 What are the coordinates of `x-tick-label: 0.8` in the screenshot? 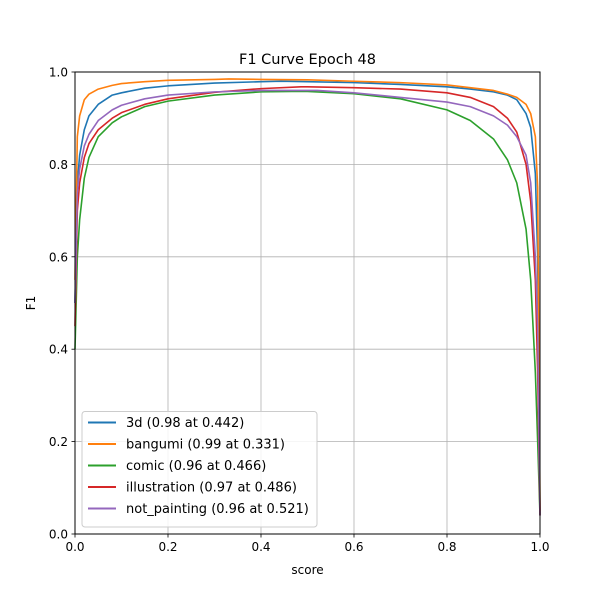 It's located at (446, 547).